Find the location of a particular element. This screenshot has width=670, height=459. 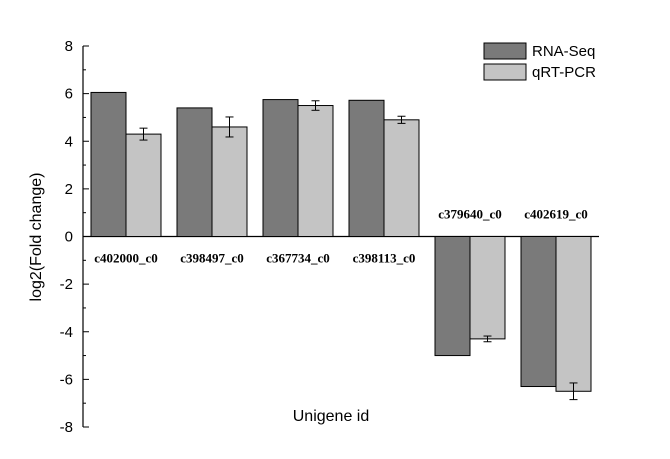

legend-swatch-qrt-pcr is located at coordinates (505, 72).